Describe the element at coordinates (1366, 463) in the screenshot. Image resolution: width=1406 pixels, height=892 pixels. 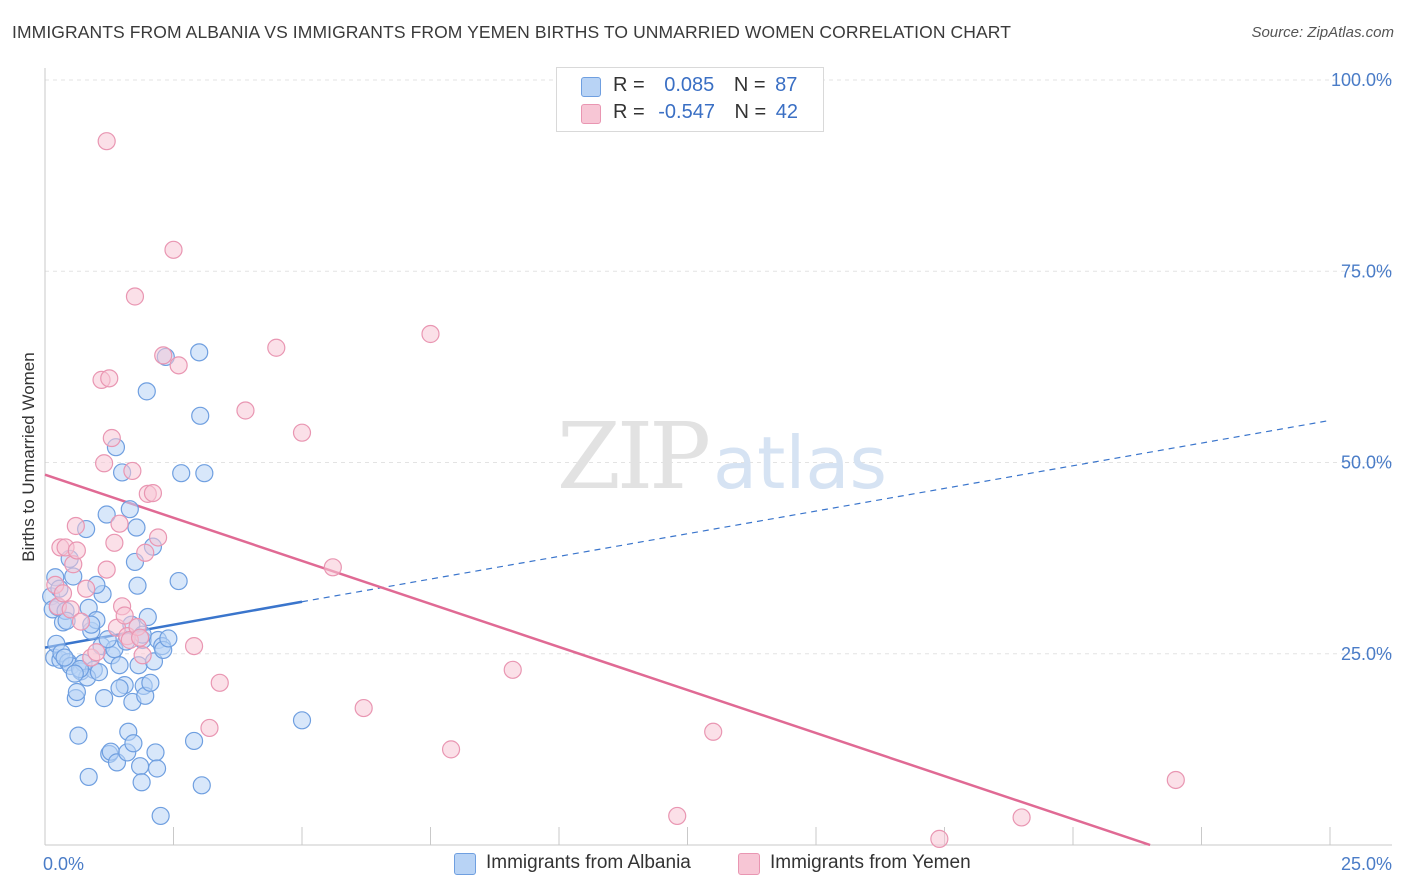
I see `y-tick-label: 50.0%` at that location.